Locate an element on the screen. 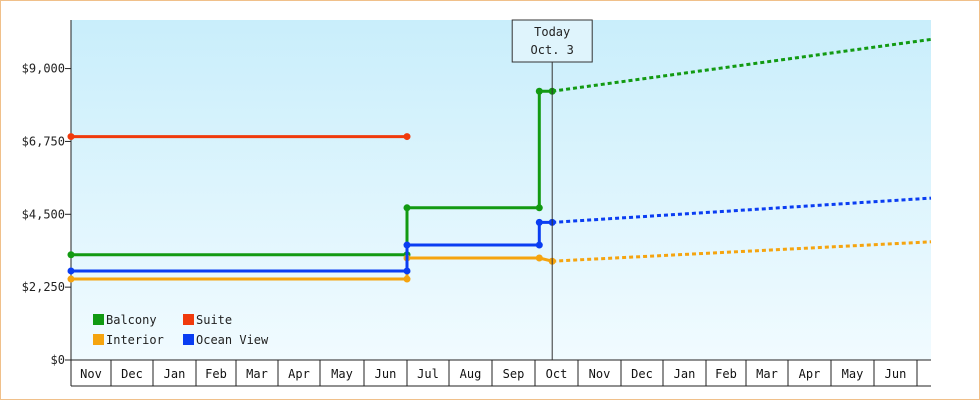  legend-label-interior: Interior is located at coordinates (135, 340).